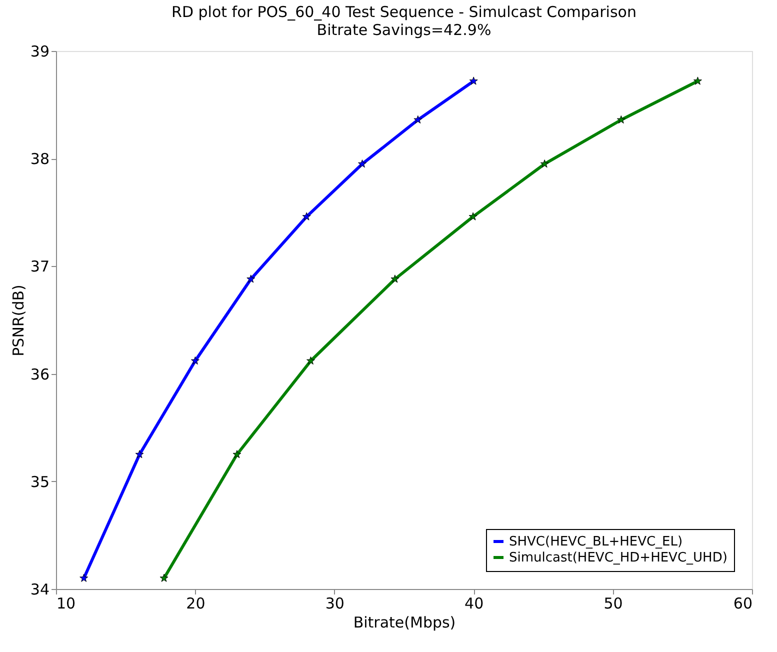 Image resolution: width=777 pixels, height=652 pixels. I want to click on x-tick-label: 30, so click(334, 603).